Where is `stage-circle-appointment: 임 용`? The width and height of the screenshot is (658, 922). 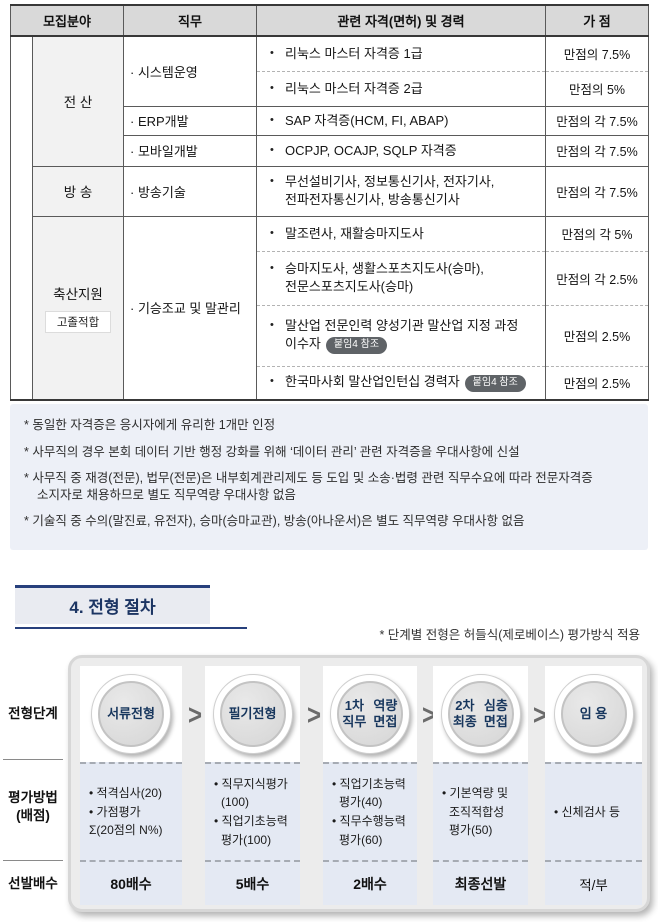
stage-circle-appointment: 임 용 is located at coordinates (593, 714).